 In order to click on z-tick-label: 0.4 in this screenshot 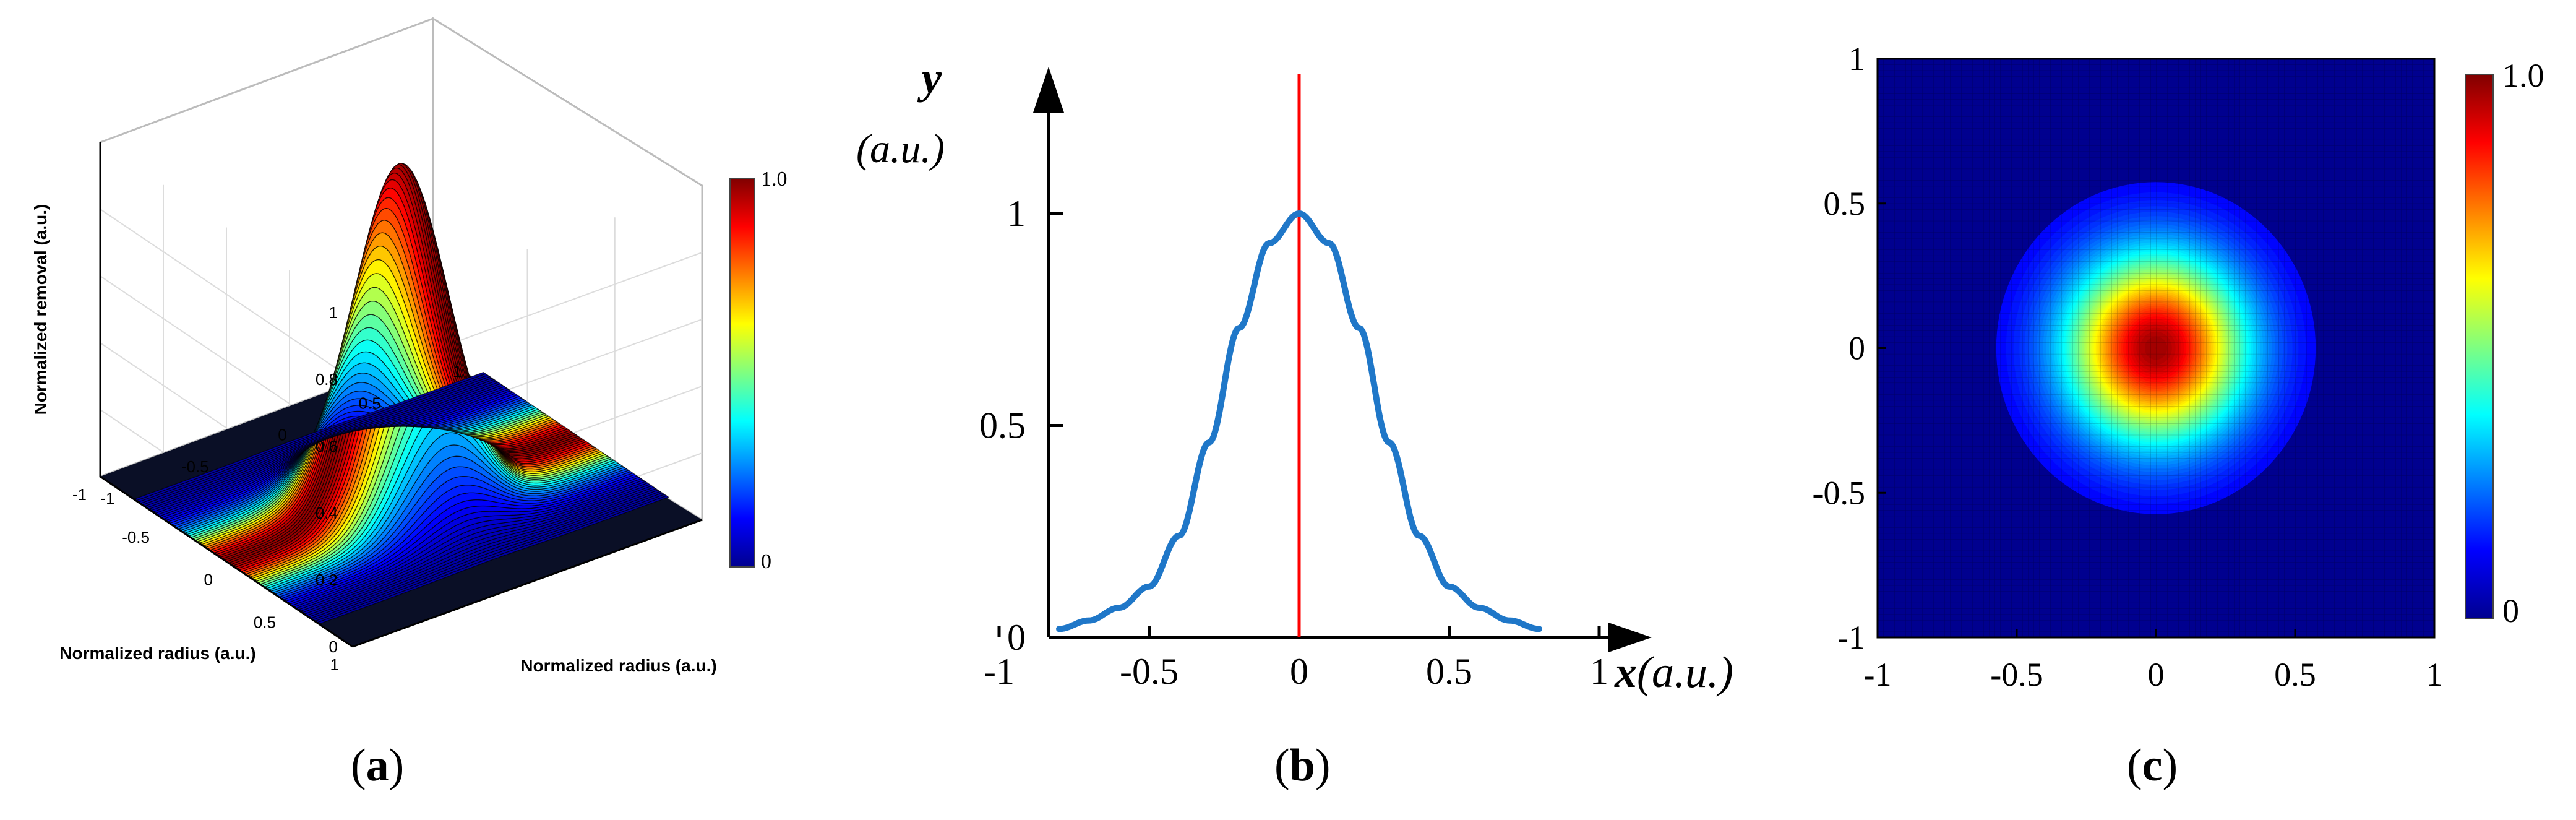, I will do `click(327, 513)`.